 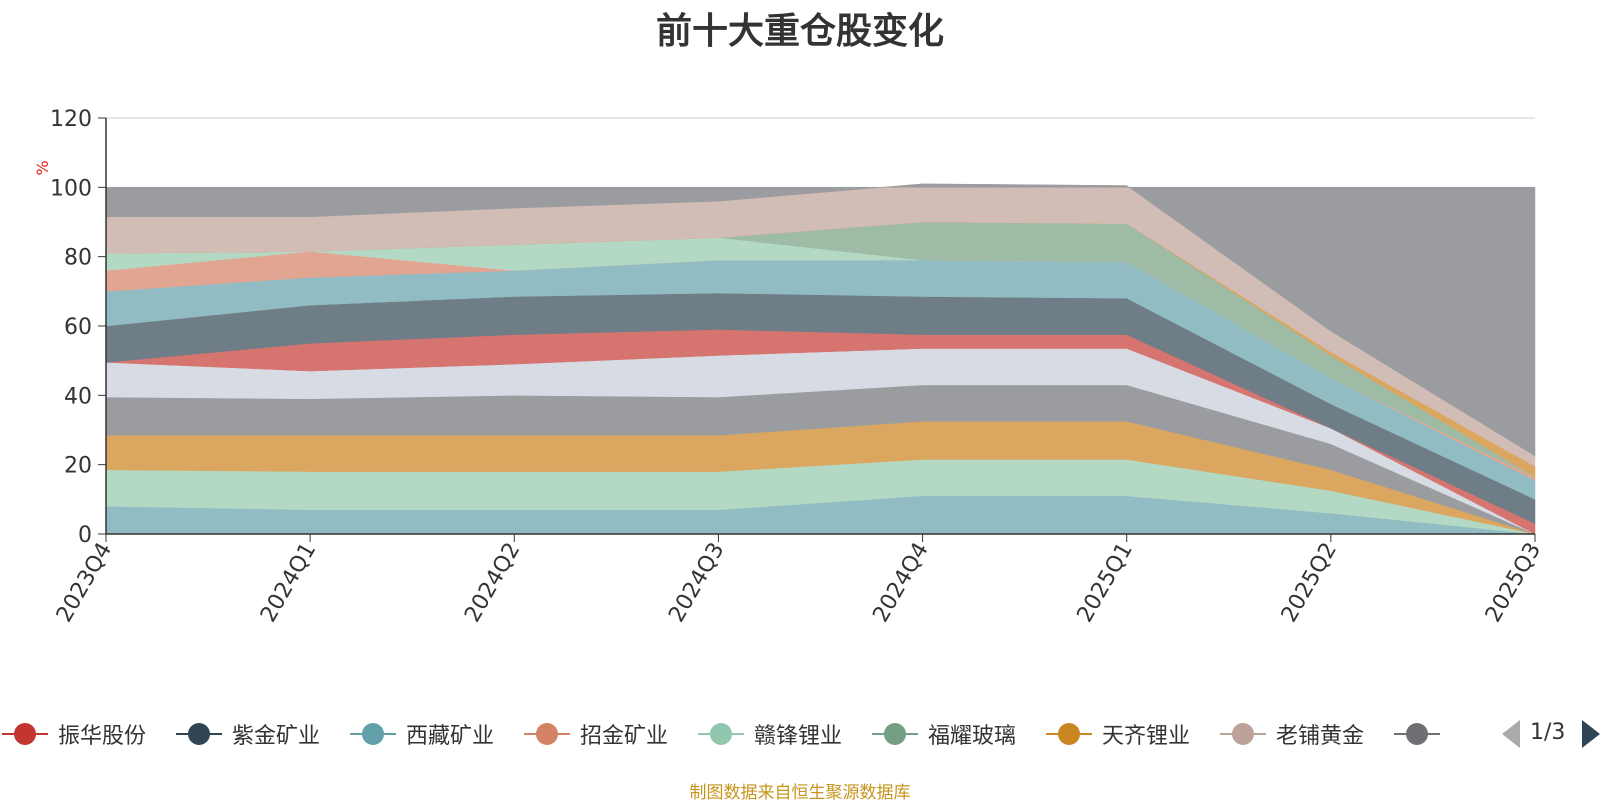 I want to click on legend-pager: 1/3, so click(x=1550, y=734).